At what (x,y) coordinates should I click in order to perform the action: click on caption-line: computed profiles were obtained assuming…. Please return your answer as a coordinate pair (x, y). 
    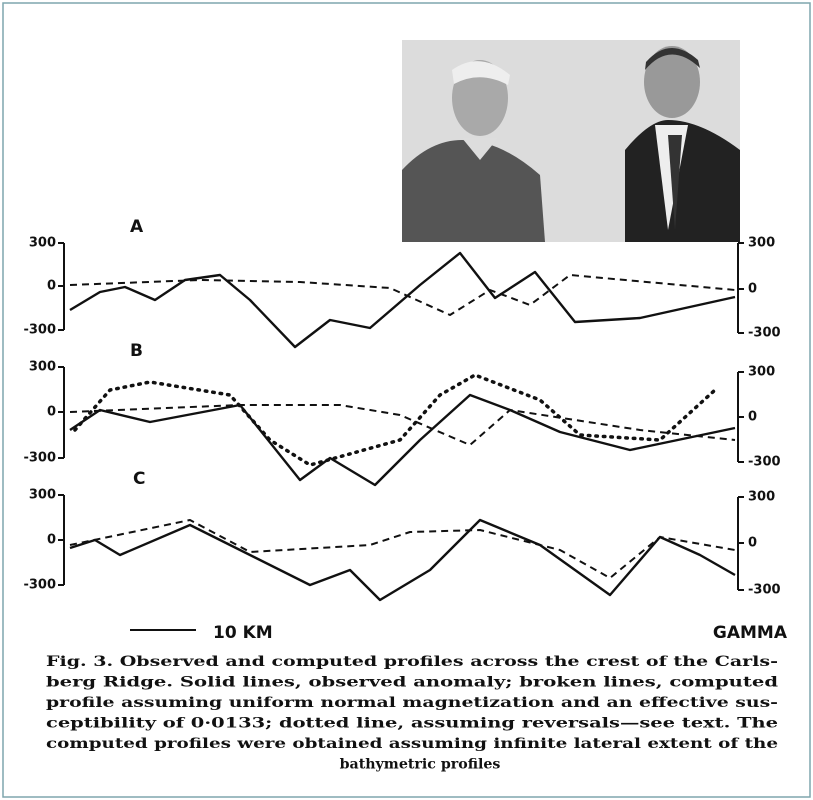
    Looking at the image, I should click on (412, 744).